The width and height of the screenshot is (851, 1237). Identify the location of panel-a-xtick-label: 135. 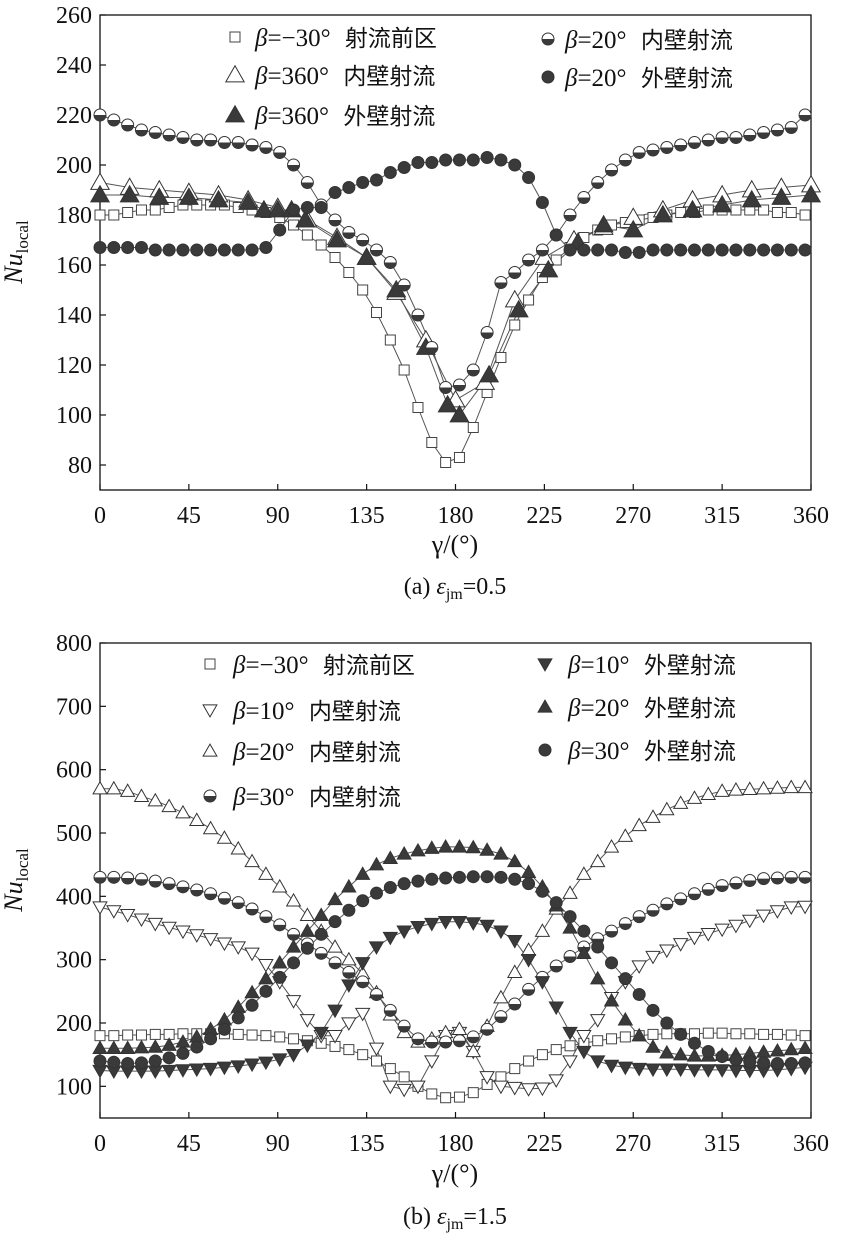
(367, 516).